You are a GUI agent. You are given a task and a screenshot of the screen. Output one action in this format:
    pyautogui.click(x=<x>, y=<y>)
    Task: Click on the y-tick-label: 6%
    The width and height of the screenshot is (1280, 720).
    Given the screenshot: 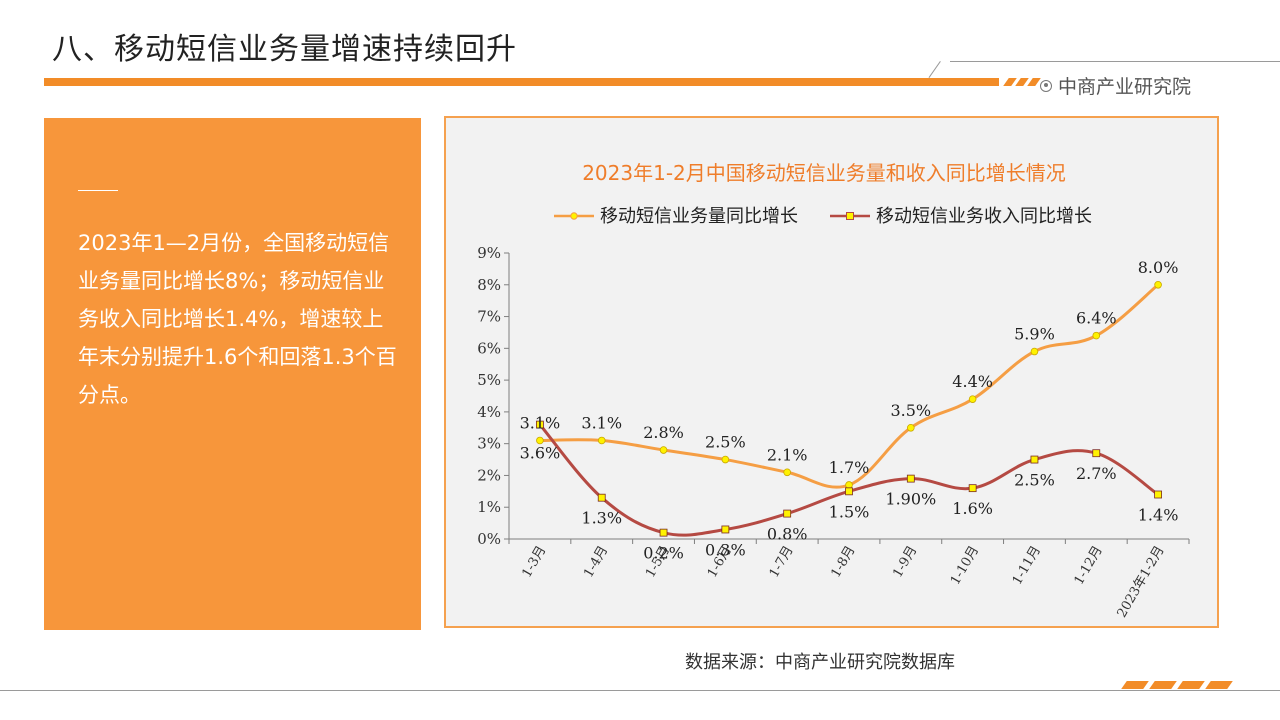 What is the action you would take?
    pyautogui.click(x=489, y=348)
    